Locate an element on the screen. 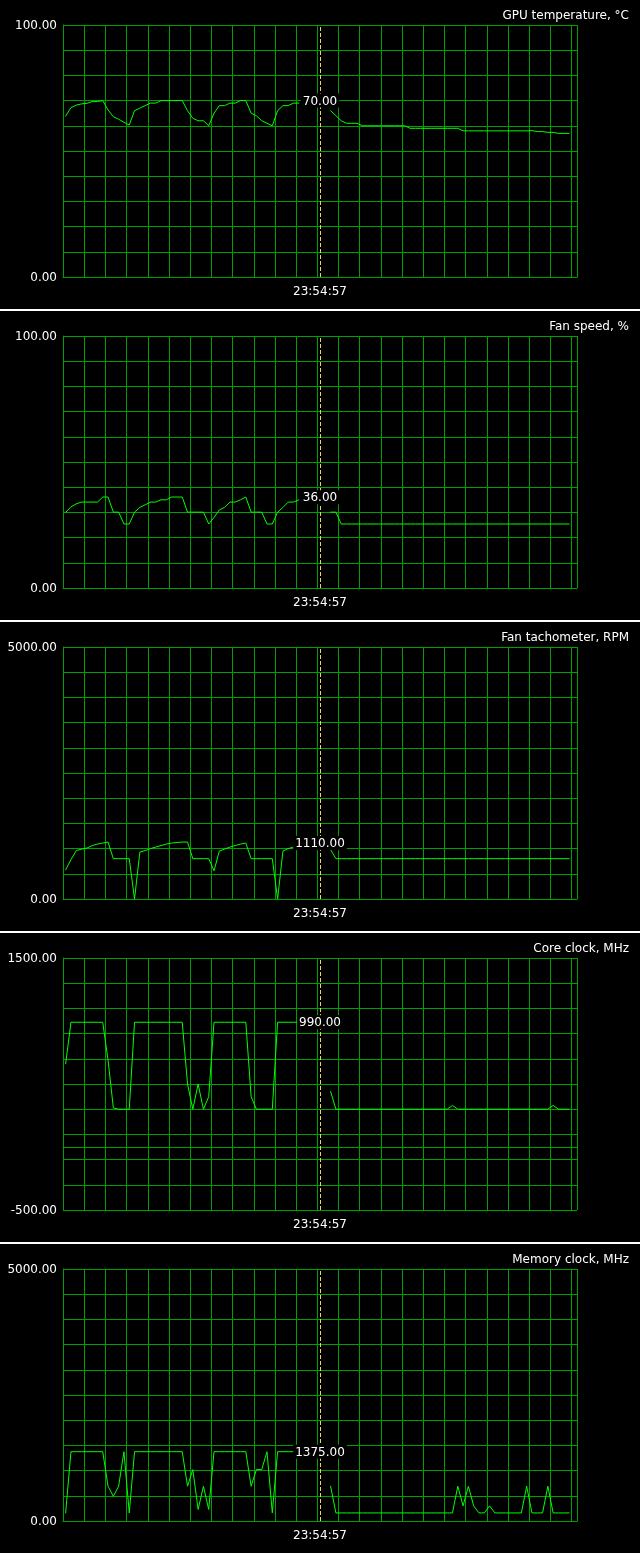 Image resolution: width=640 pixels, height=1555 pixels. annotation: 990.00 is located at coordinates (320, 1022).